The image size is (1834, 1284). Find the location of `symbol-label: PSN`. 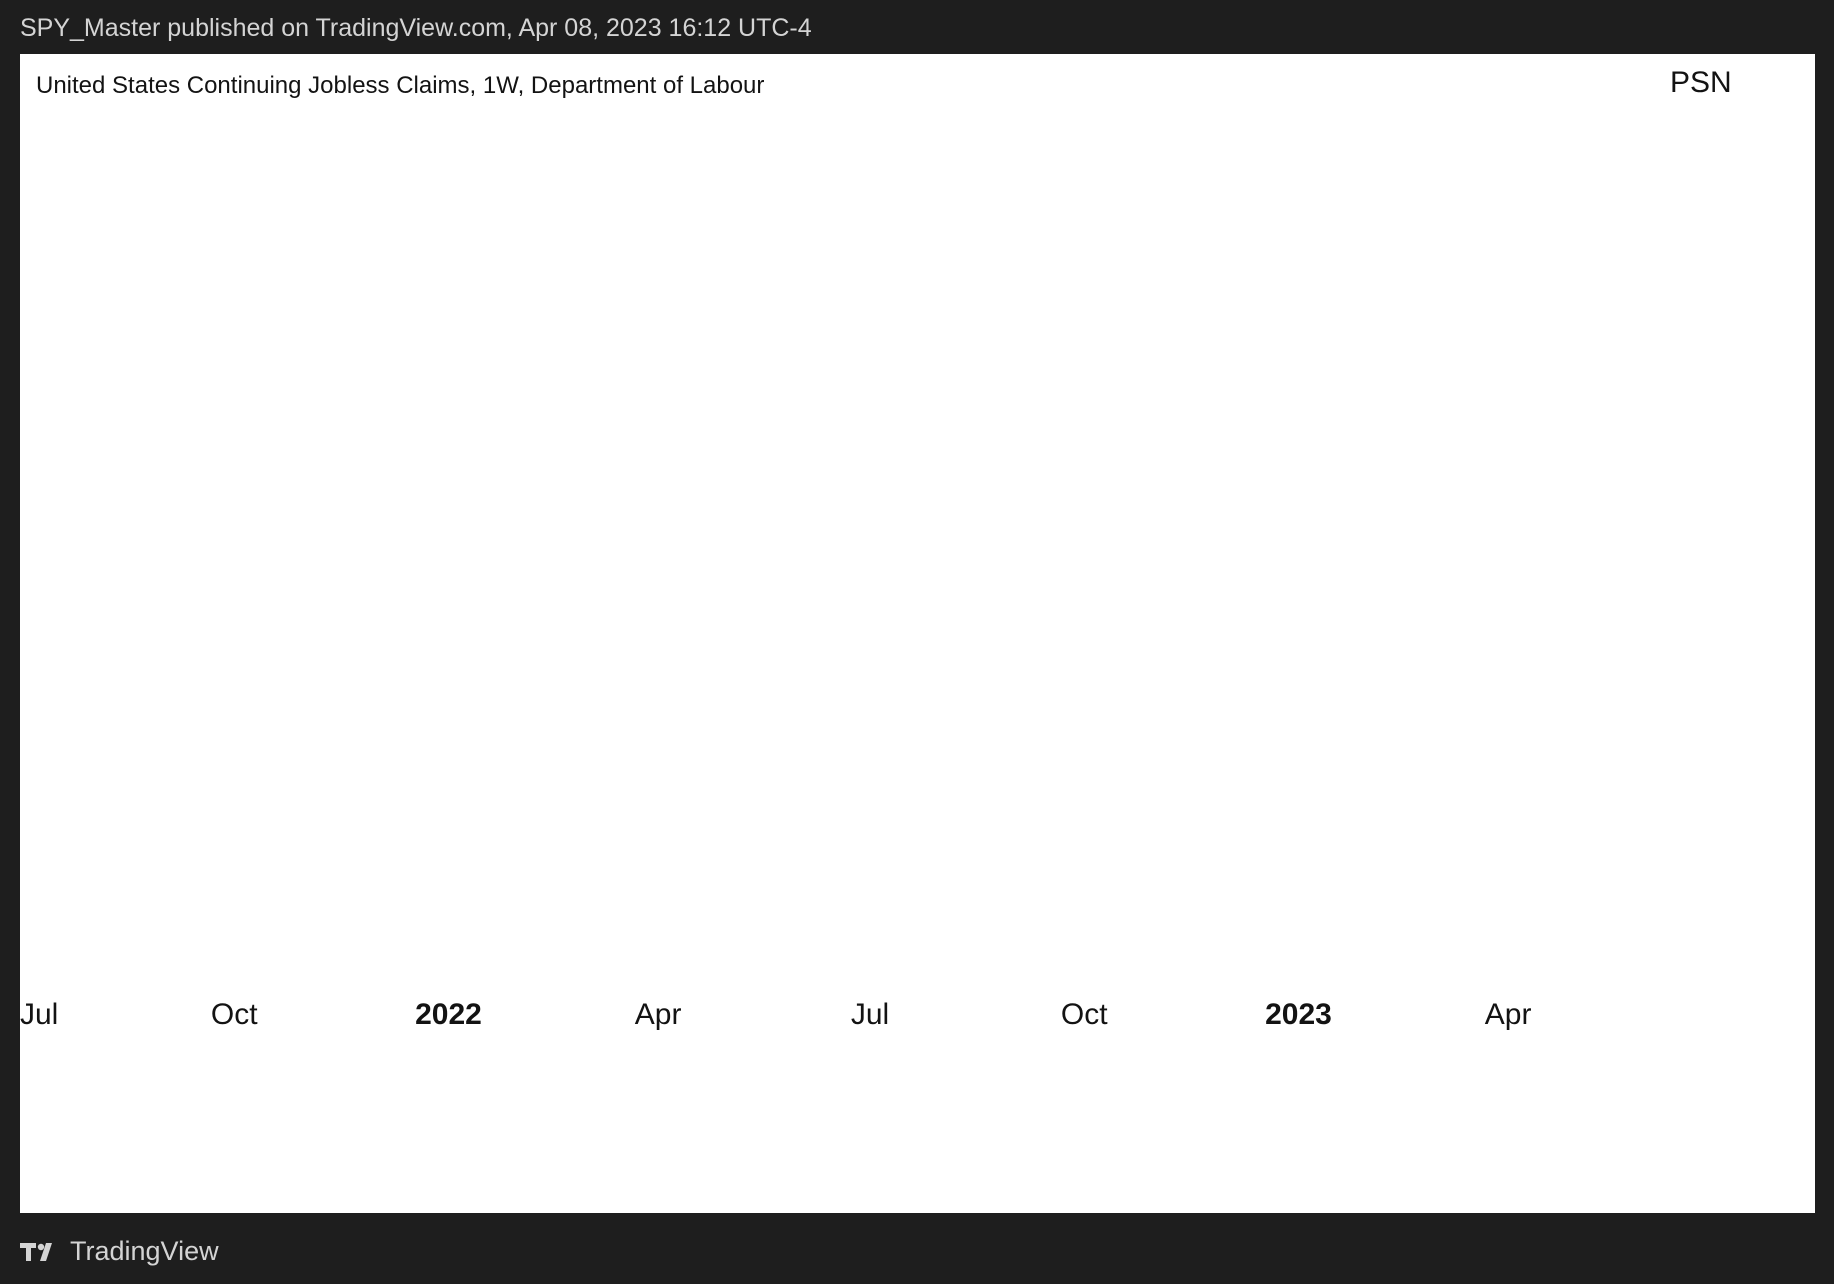

symbol-label: PSN is located at coordinates (1701, 82).